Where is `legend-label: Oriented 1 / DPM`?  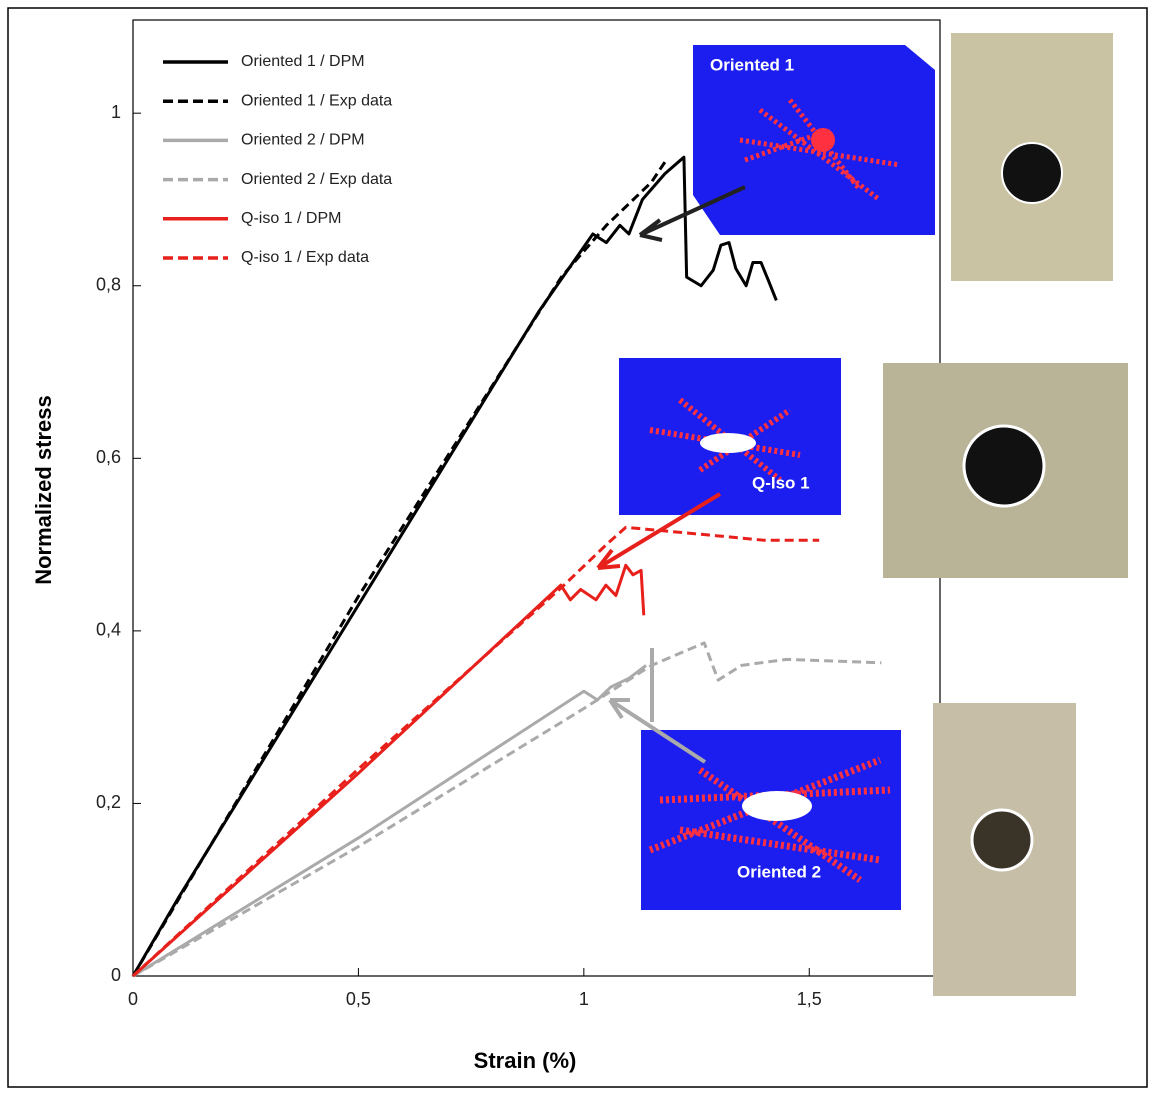 legend-label: Oriented 1 / DPM is located at coordinates (303, 61).